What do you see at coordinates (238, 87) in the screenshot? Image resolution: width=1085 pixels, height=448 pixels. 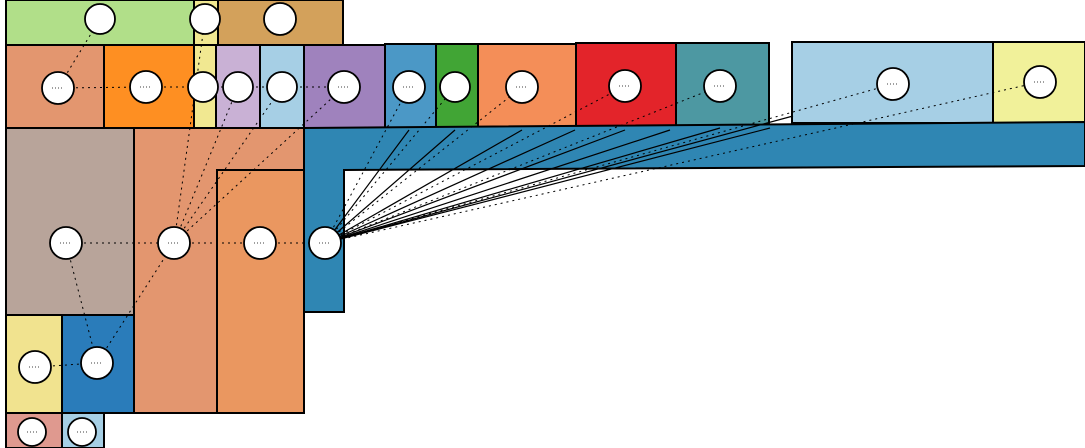 I see `node-lilac` at bounding box center [238, 87].